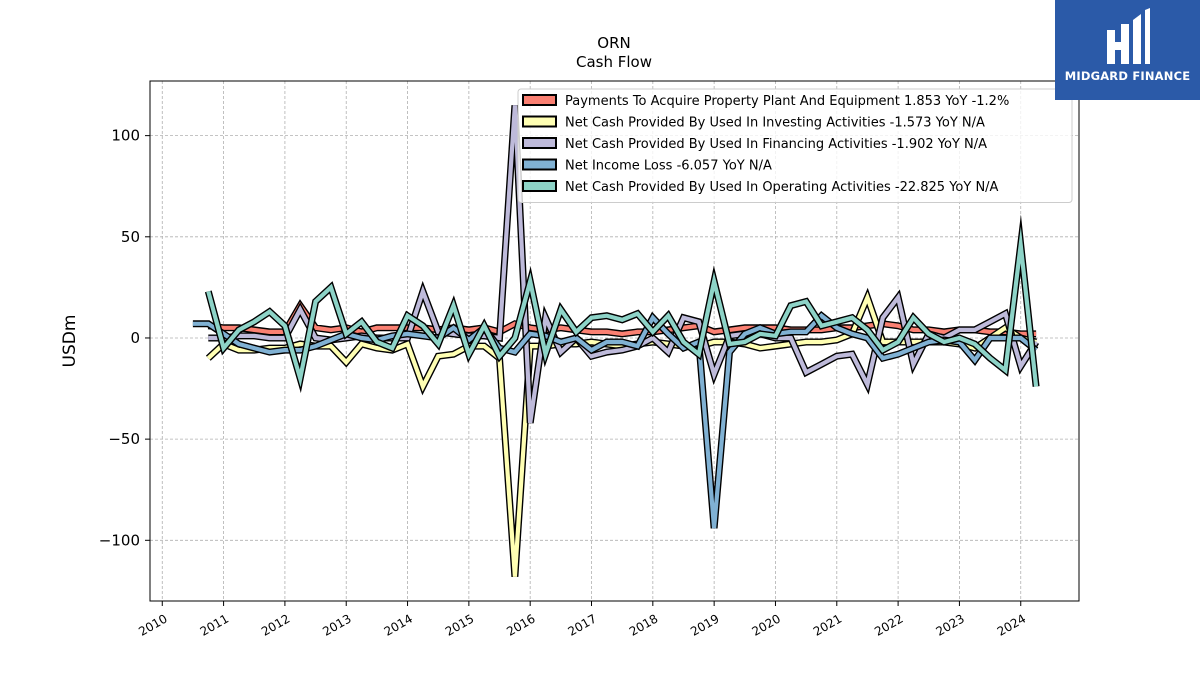 Image resolution: width=1200 pixels, height=675 pixels. Describe the element at coordinates (1128, 36) in the screenshot. I see `brand-logo-icon` at that location.